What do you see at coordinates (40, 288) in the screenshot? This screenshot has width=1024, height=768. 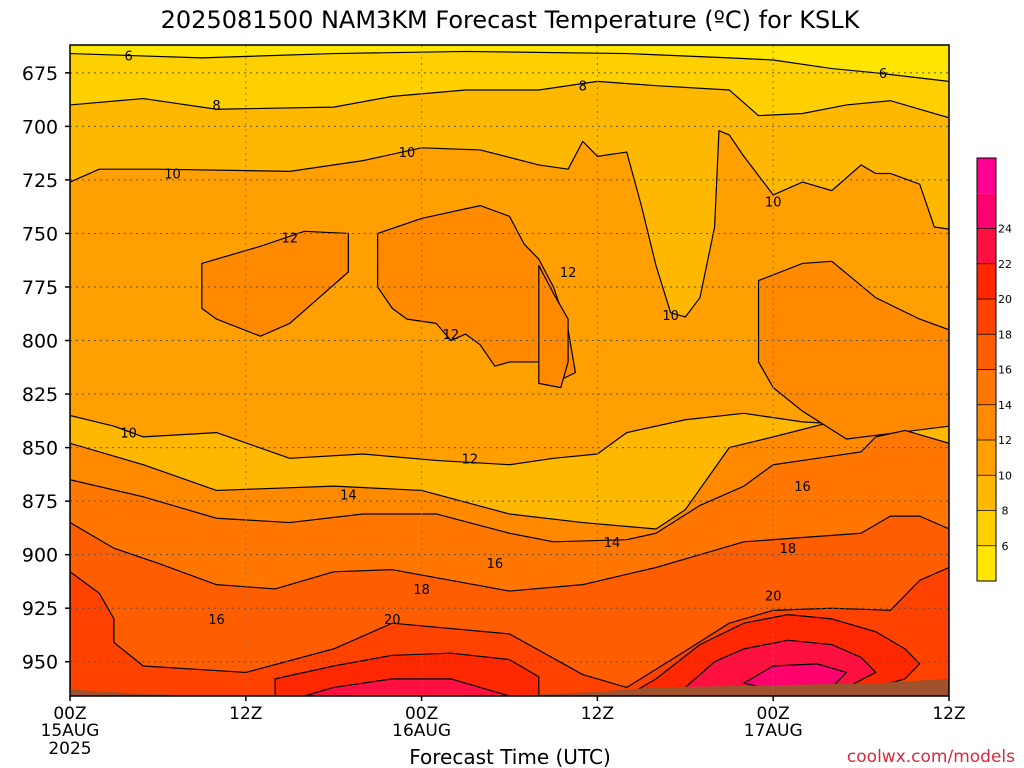 I see `y-tick-label-775: 775` at bounding box center [40, 288].